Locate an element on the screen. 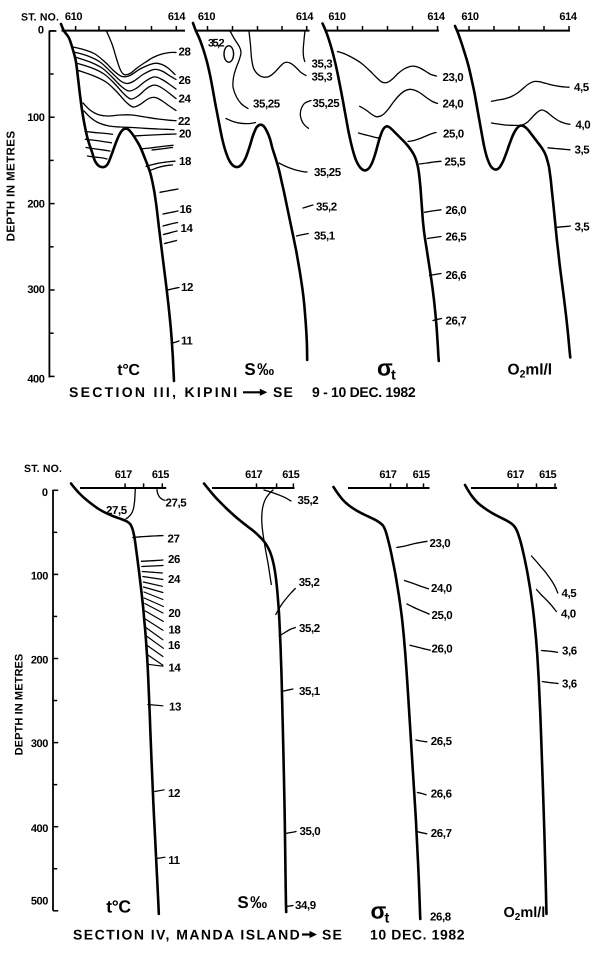 This screenshot has height=956, width=600. svg-text: 35,0 is located at coordinates (310, 832).